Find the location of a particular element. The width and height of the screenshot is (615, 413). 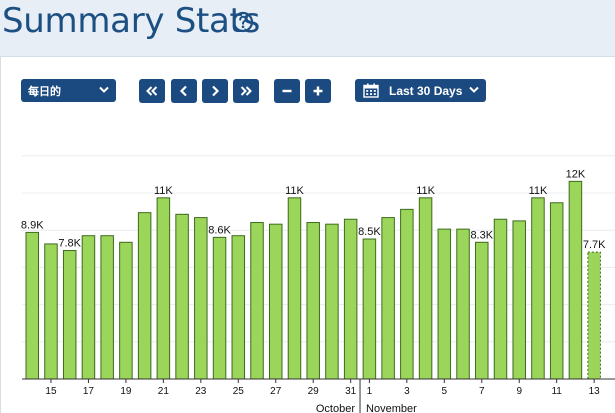

double-chevron-left-icon is located at coordinates (152, 91).